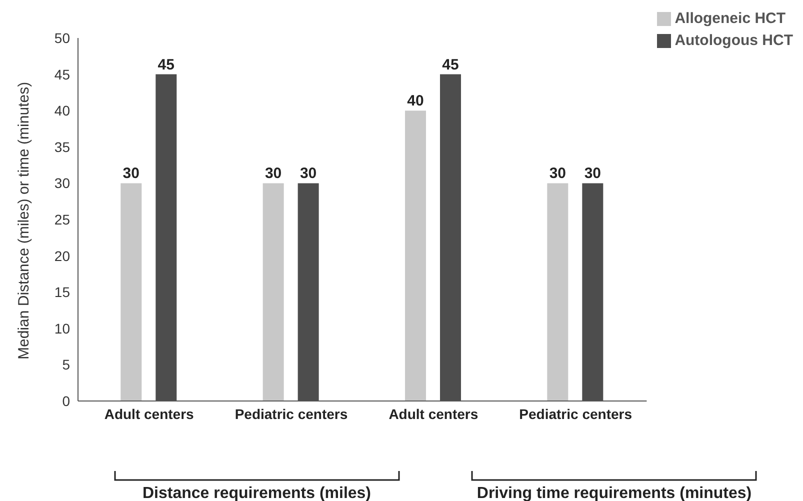 This screenshot has width=803, height=501. I want to click on y-tick-label: 0, so click(66, 400).